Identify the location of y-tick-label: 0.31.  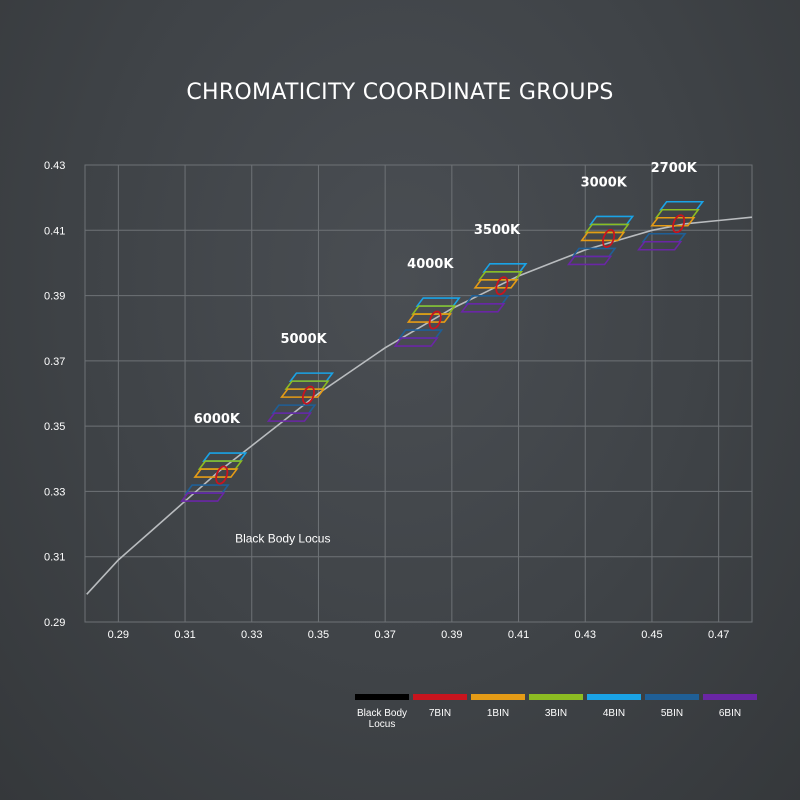
(54, 558).